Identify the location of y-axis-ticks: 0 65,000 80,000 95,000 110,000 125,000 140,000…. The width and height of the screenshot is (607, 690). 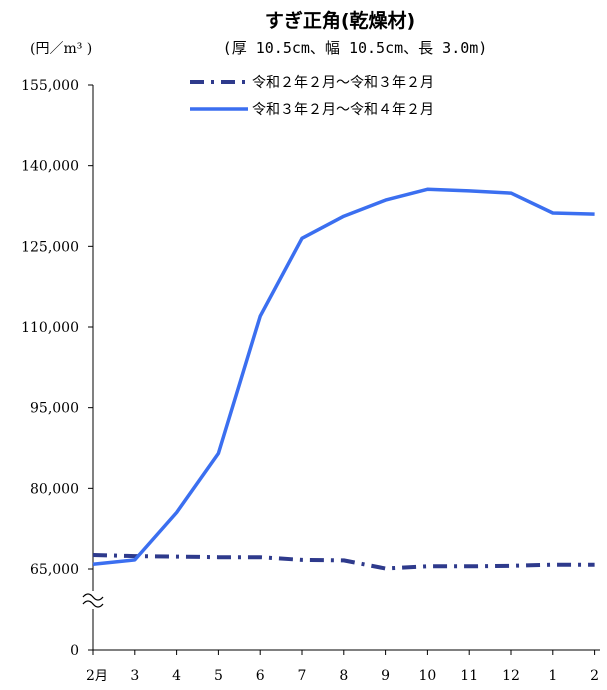
(57, 368).